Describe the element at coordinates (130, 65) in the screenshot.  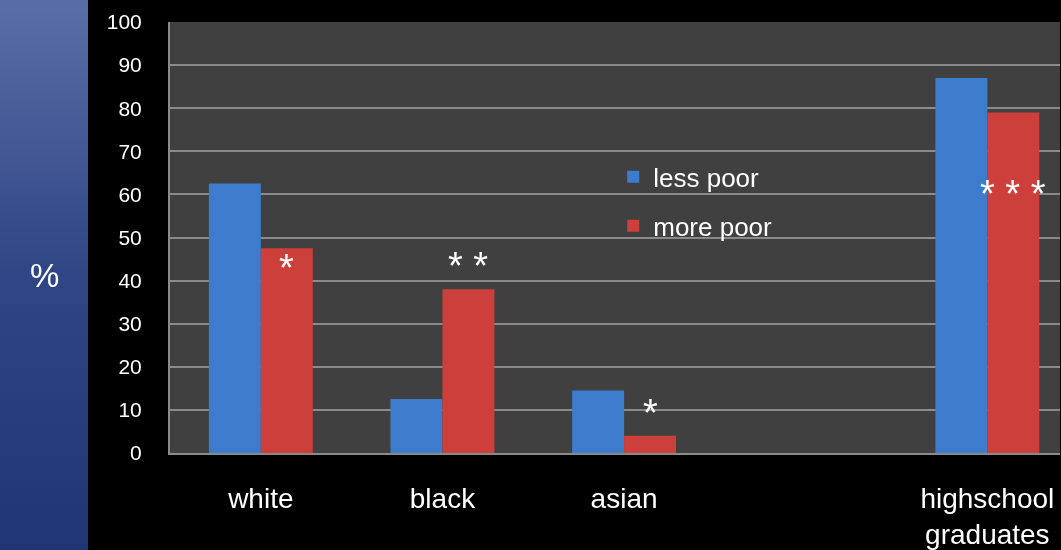
I see `y-tick-label: 90` at that location.